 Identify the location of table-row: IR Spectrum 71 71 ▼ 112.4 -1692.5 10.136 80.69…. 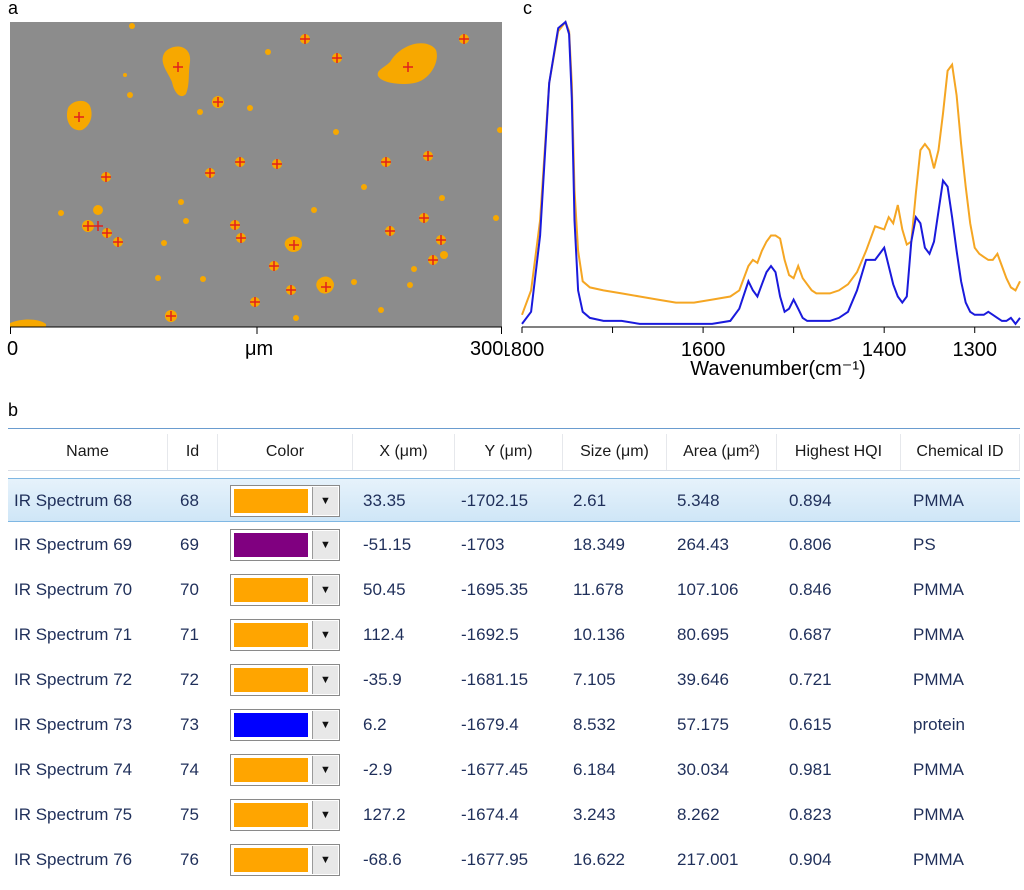
(514, 635).